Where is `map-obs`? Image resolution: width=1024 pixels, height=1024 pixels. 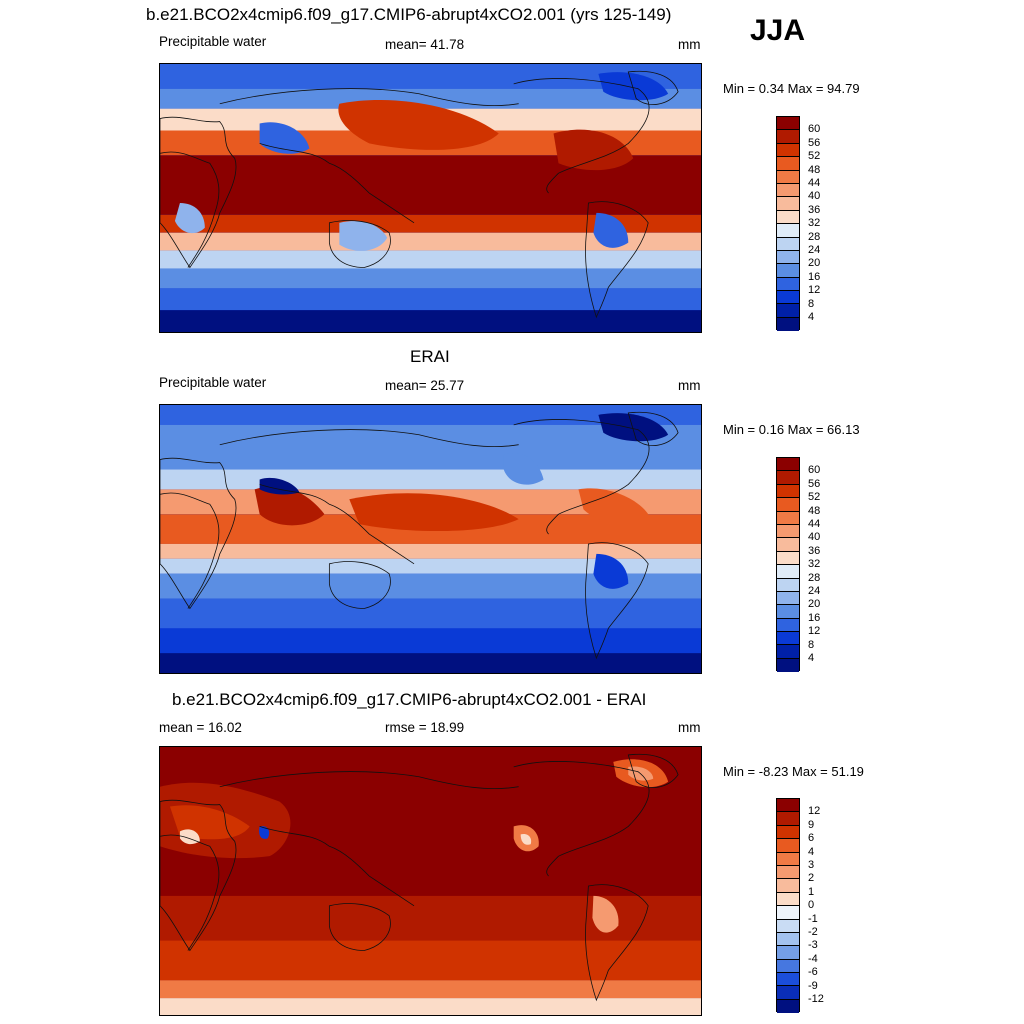 map-obs is located at coordinates (430, 539).